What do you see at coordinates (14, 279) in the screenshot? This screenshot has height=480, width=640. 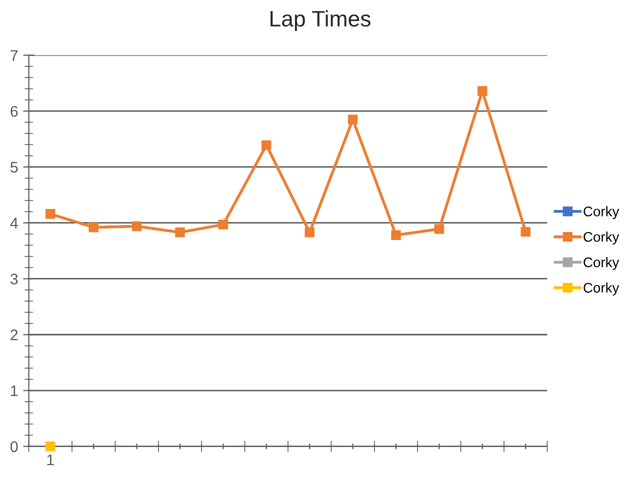 I see `y-tick-label: 3` at bounding box center [14, 279].